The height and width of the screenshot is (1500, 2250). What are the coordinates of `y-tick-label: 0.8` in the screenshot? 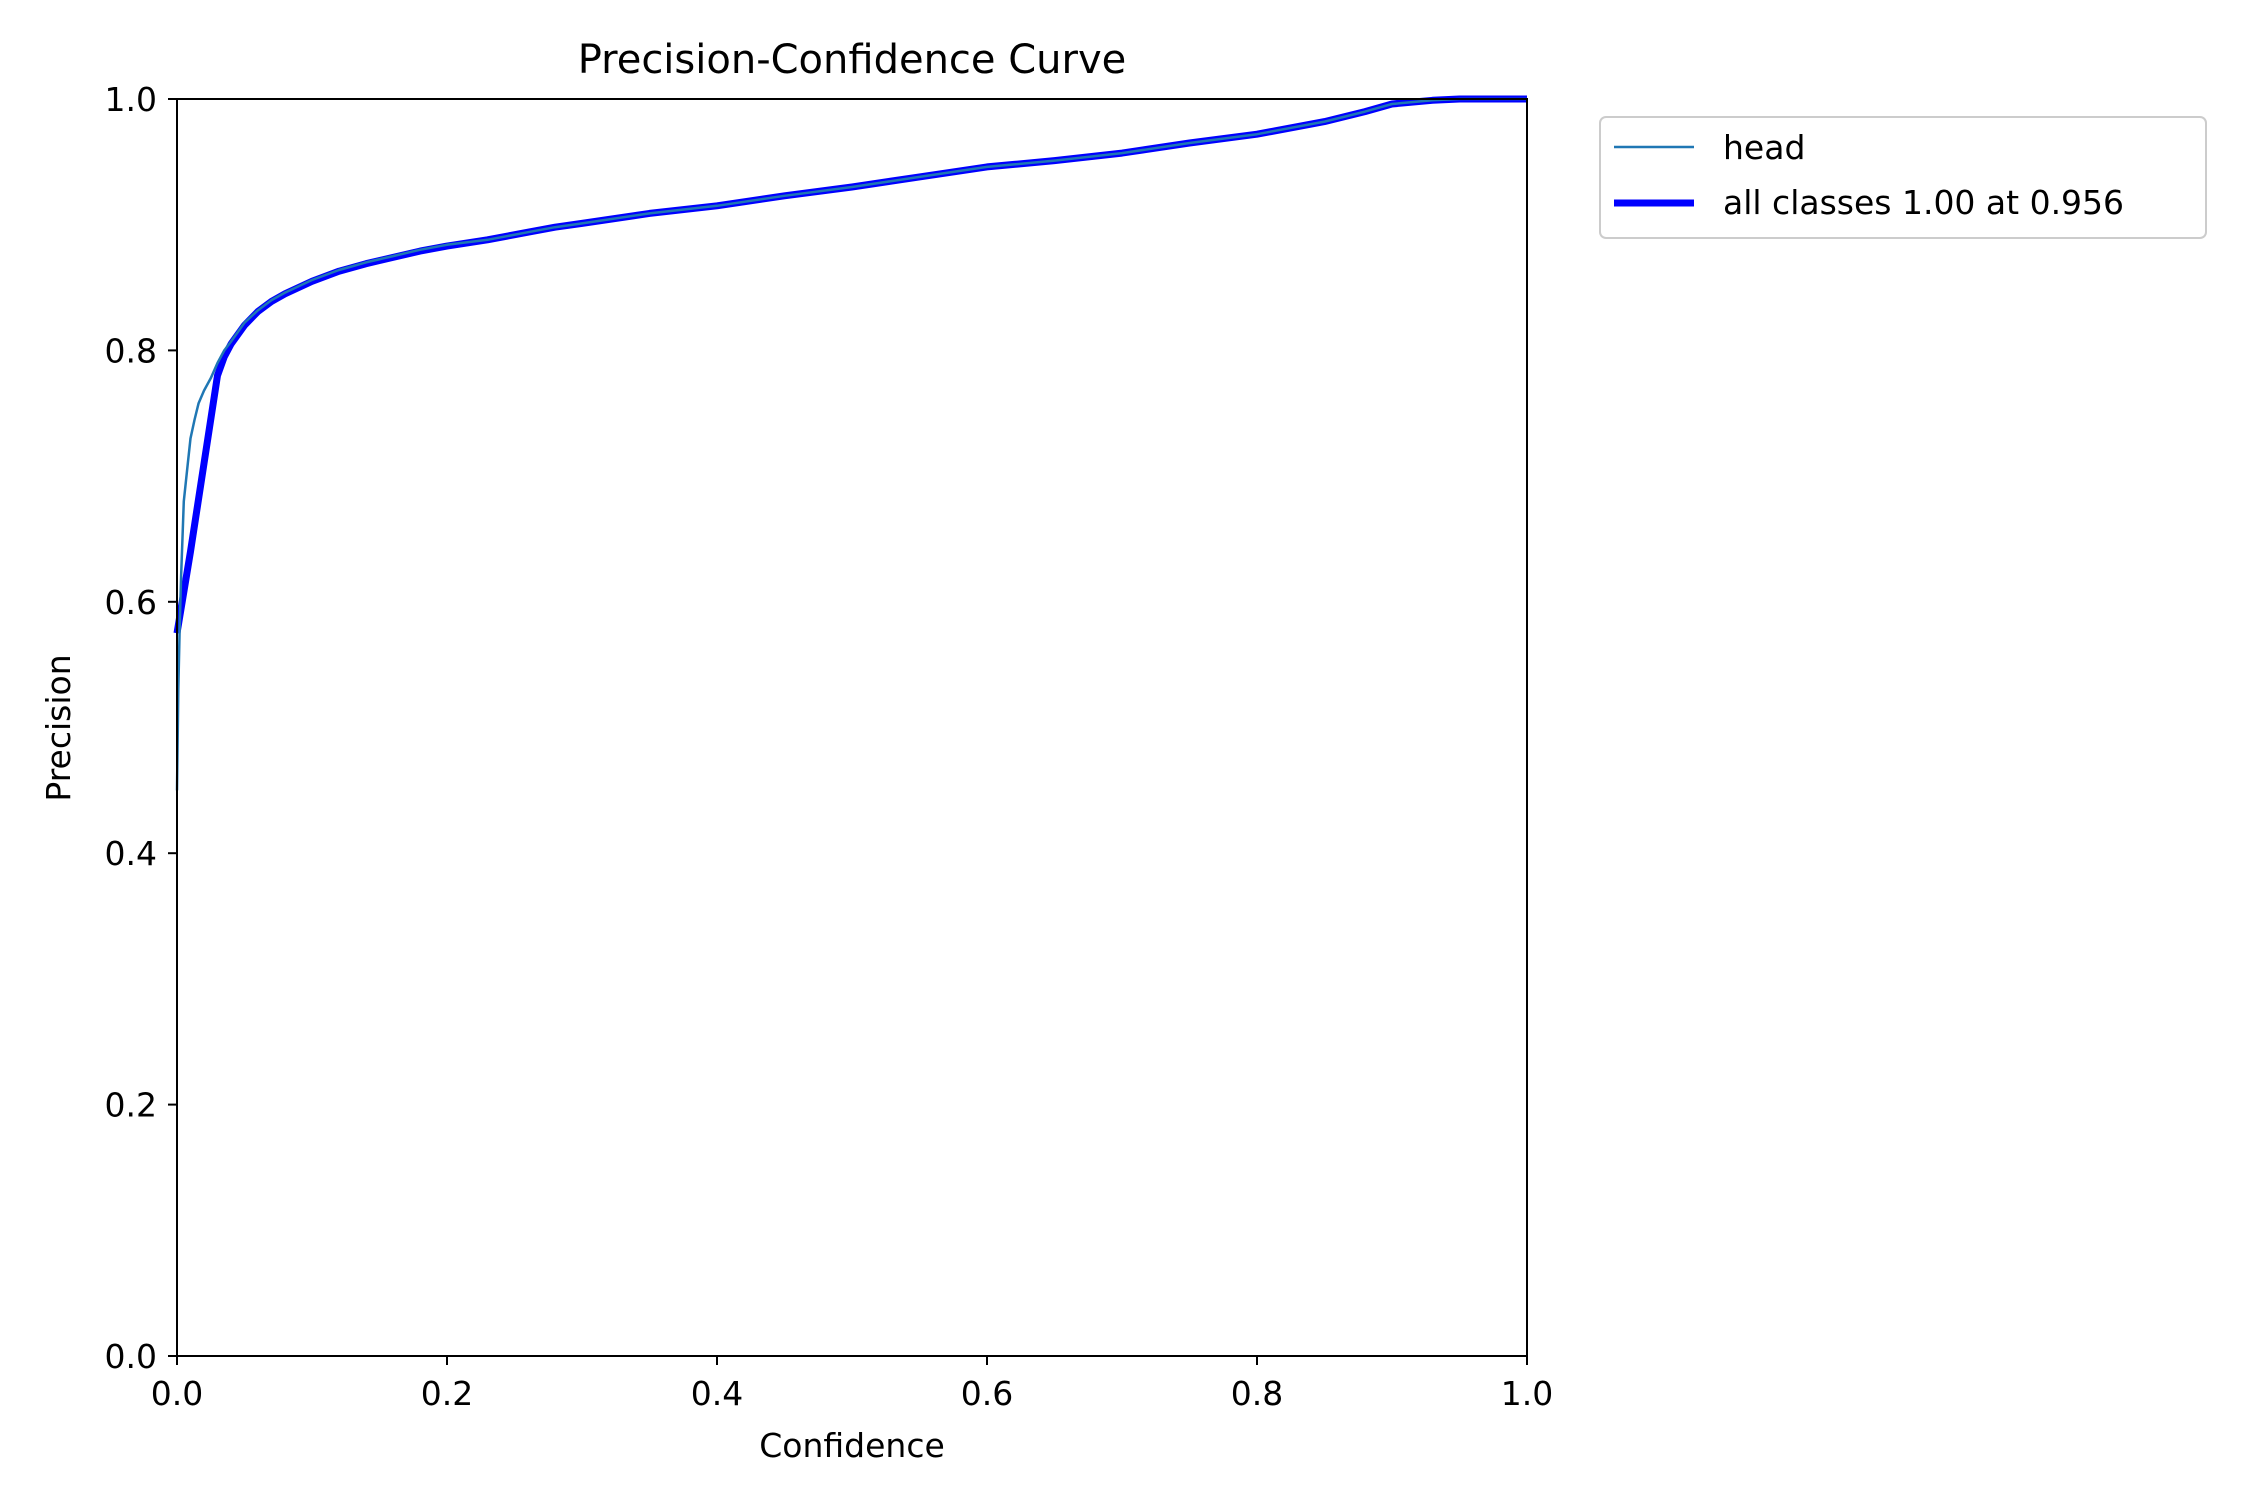 It's located at (131, 350).